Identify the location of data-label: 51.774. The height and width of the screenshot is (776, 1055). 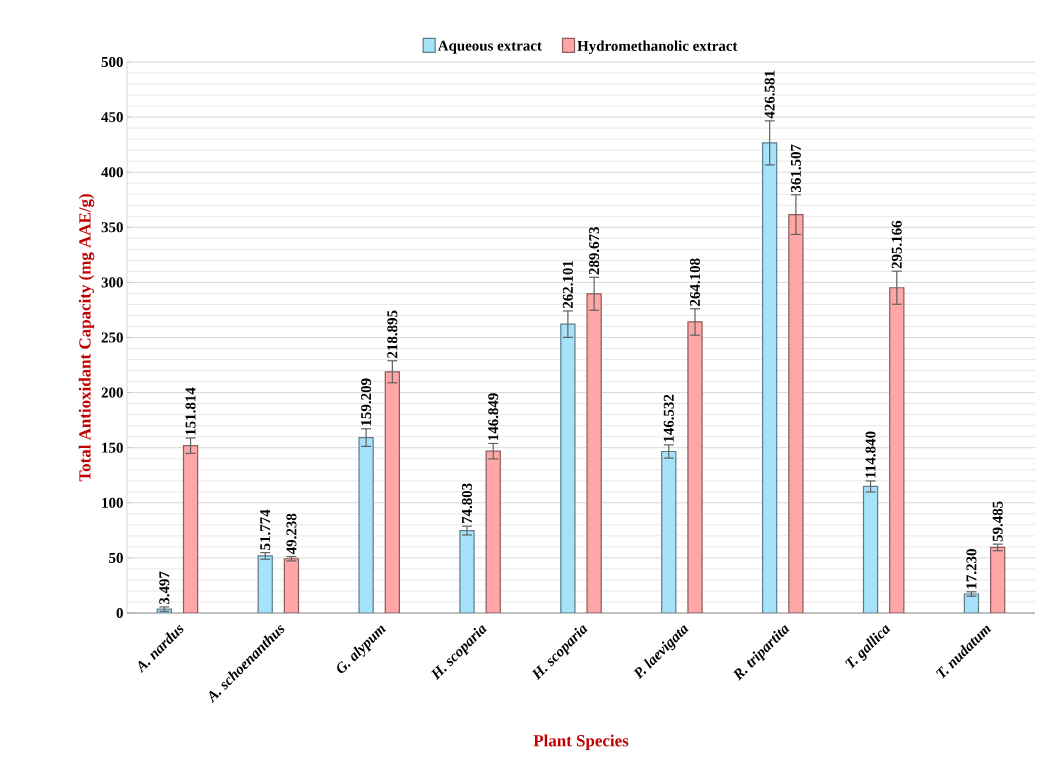
(265, 529).